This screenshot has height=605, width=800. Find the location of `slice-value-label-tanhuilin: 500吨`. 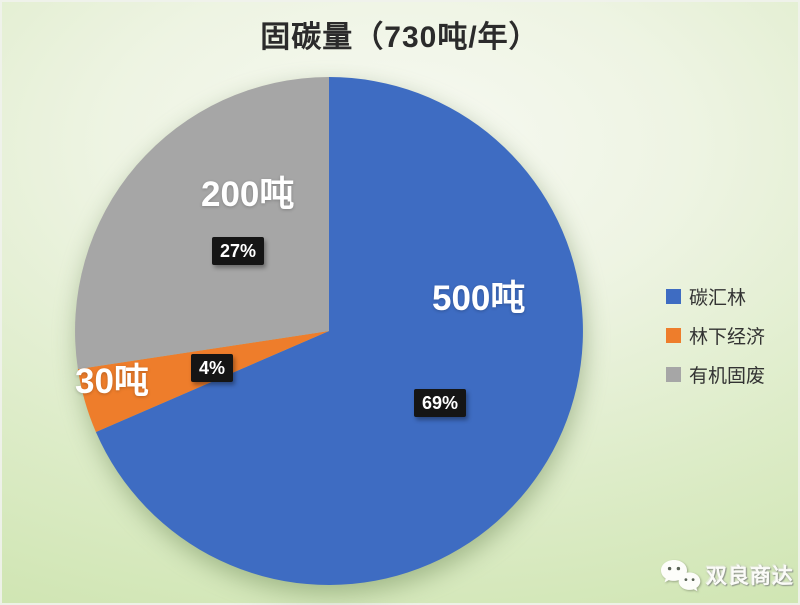

slice-value-label-tanhuilin: 500吨 is located at coordinates (479, 298).